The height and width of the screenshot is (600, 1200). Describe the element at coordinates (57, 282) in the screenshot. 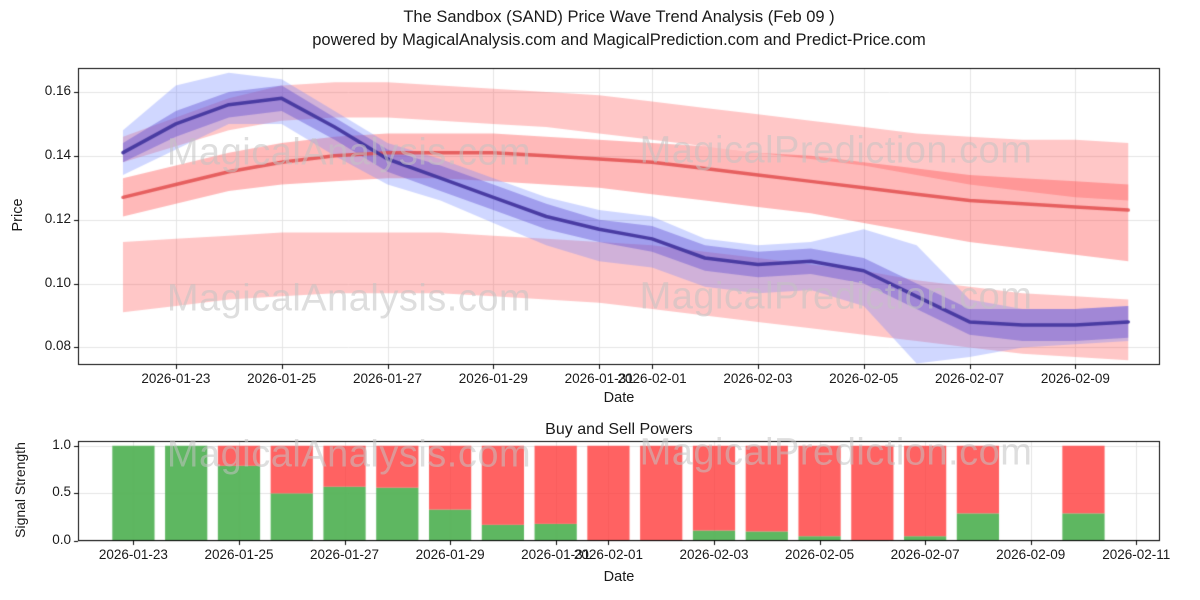

I see `y-tick-label: 0.10` at that location.